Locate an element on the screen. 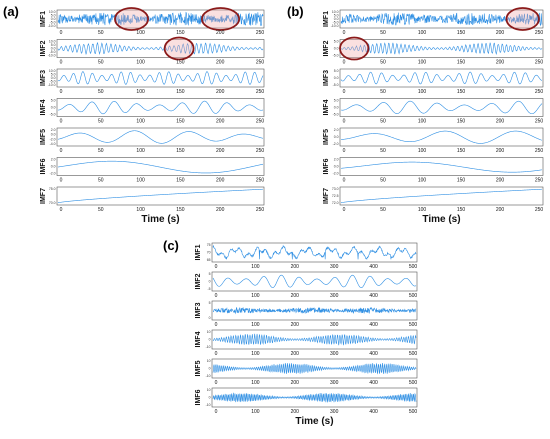 The height and width of the screenshot is (439, 550). panel-label: (c) is located at coordinates (171, 245).